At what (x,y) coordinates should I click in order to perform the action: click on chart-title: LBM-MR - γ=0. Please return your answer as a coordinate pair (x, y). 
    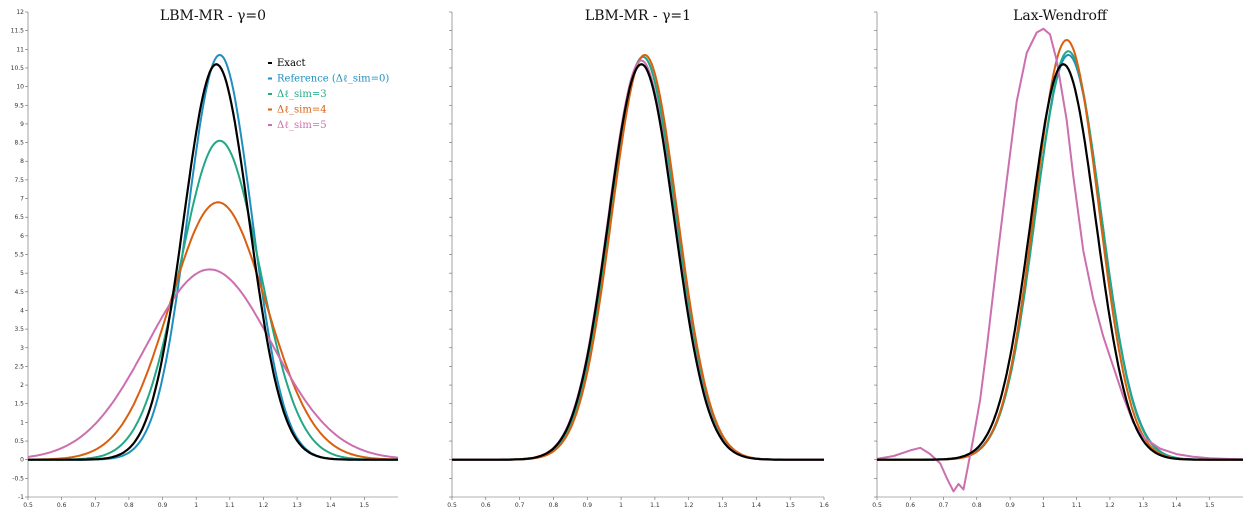
    Looking at the image, I should click on (213, 16).